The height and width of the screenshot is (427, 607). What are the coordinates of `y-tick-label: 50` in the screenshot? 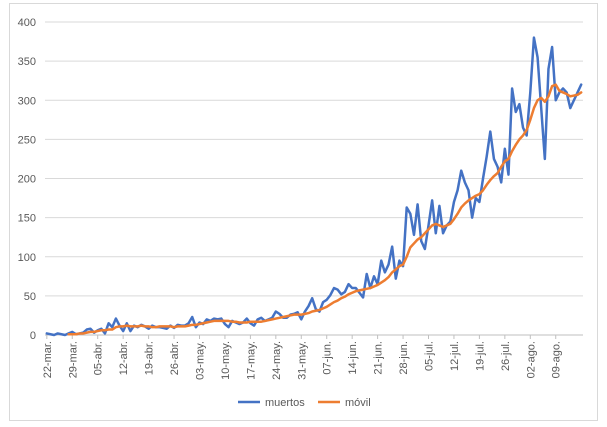 It's located at (30, 297).